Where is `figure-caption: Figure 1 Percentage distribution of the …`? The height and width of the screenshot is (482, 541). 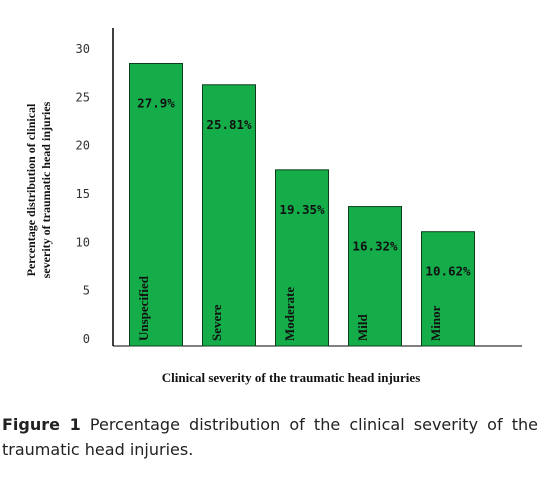
figure-caption: Figure 1 Percentage distribution of the … is located at coordinates (270, 437).